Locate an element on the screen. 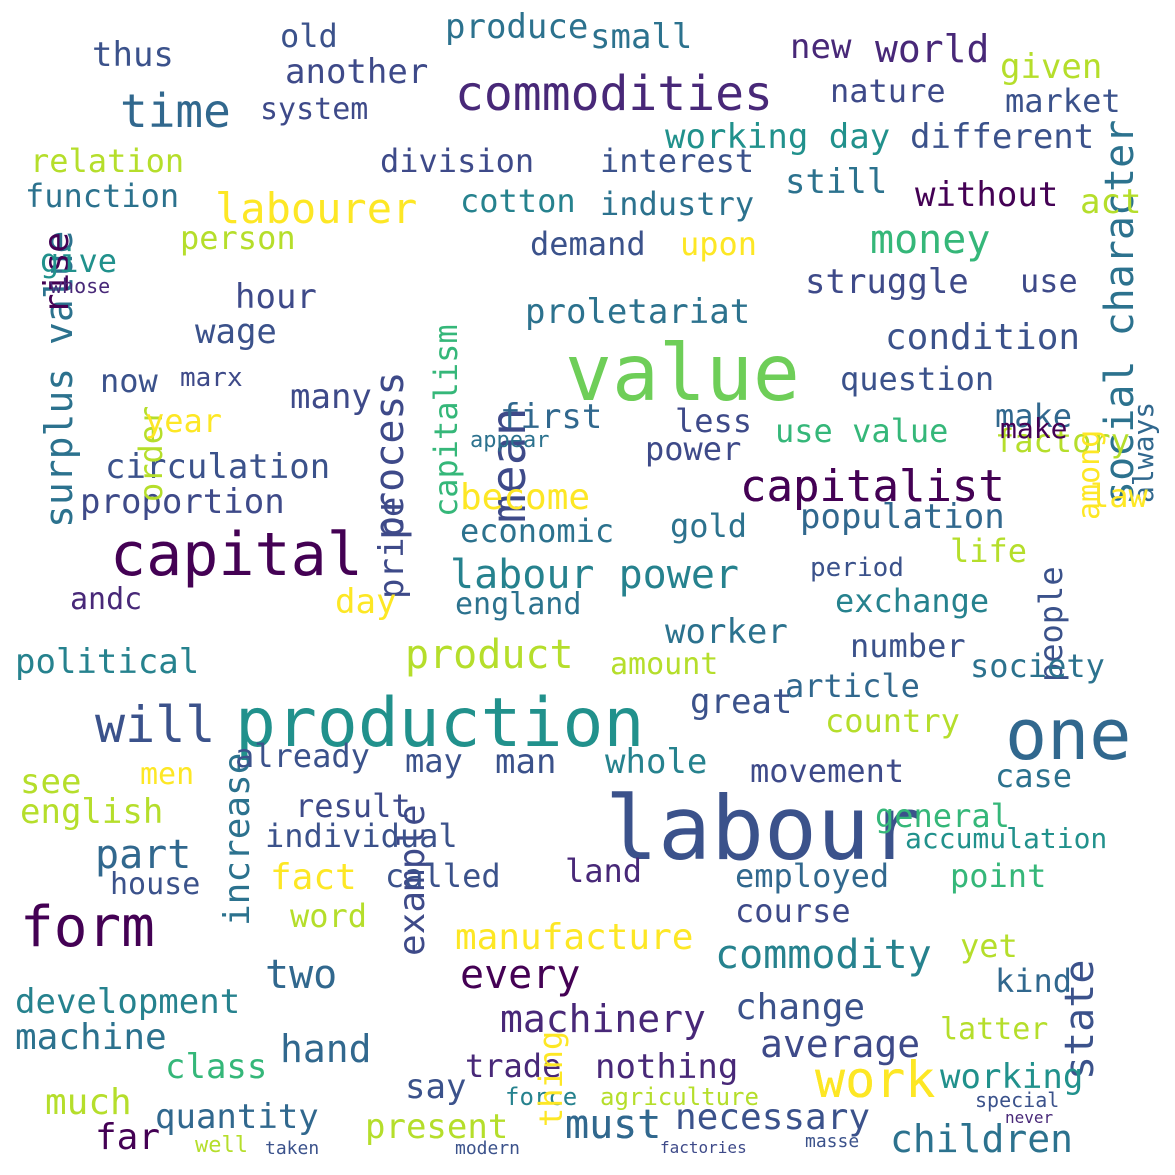  word: nature is located at coordinates (888, 91).